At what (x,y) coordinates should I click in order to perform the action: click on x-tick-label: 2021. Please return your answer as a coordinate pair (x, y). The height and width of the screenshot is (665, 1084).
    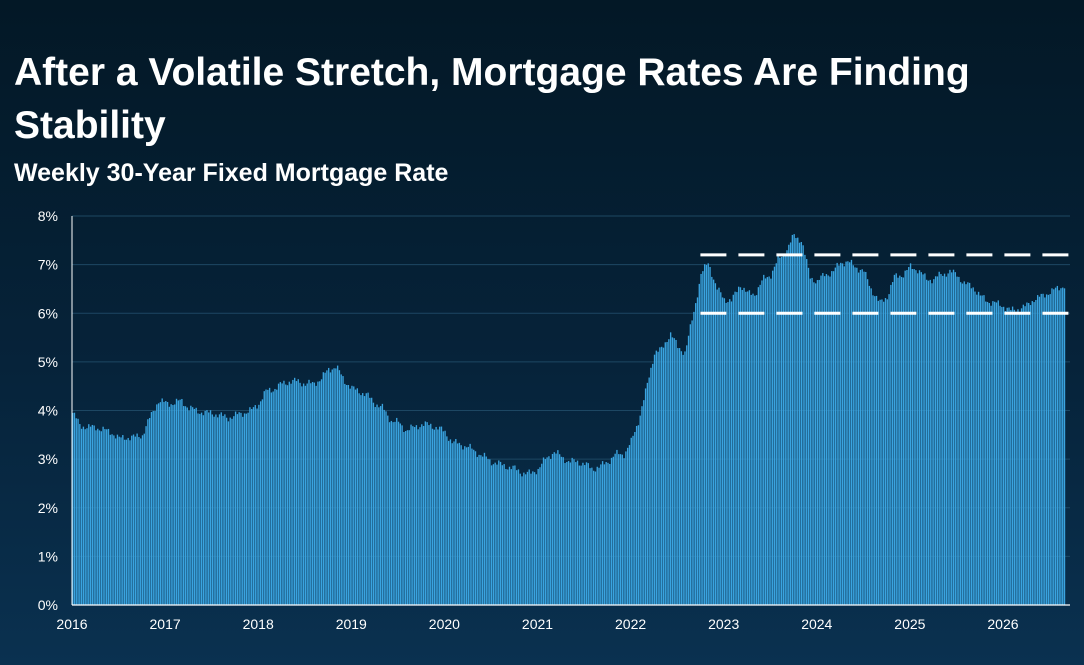
    Looking at the image, I should click on (537, 624).